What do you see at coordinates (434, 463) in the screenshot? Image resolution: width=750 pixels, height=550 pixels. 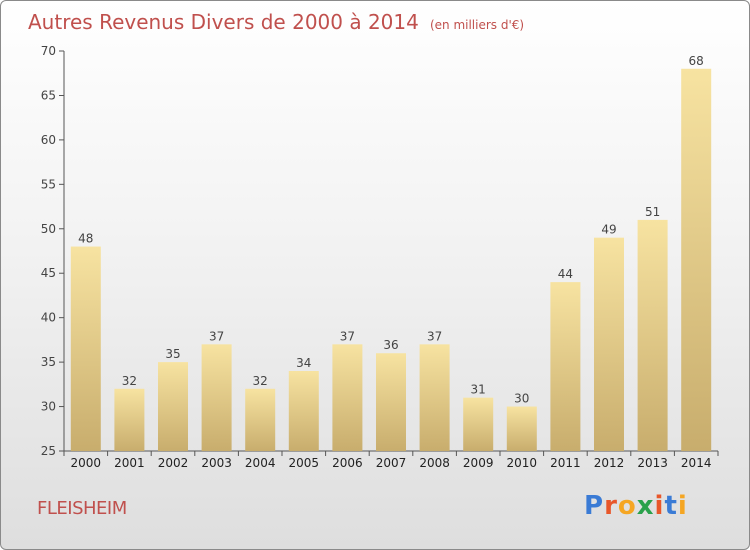 I see `x-tick-label: 2008` at bounding box center [434, 463].